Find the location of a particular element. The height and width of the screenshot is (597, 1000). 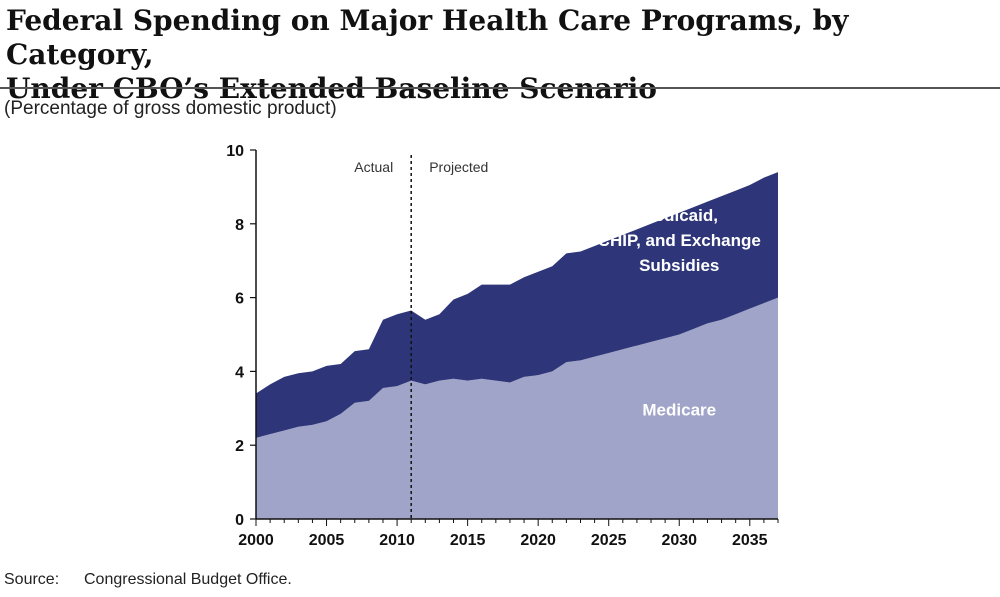

projected-label: Projected is located at coordinates (458, 167).